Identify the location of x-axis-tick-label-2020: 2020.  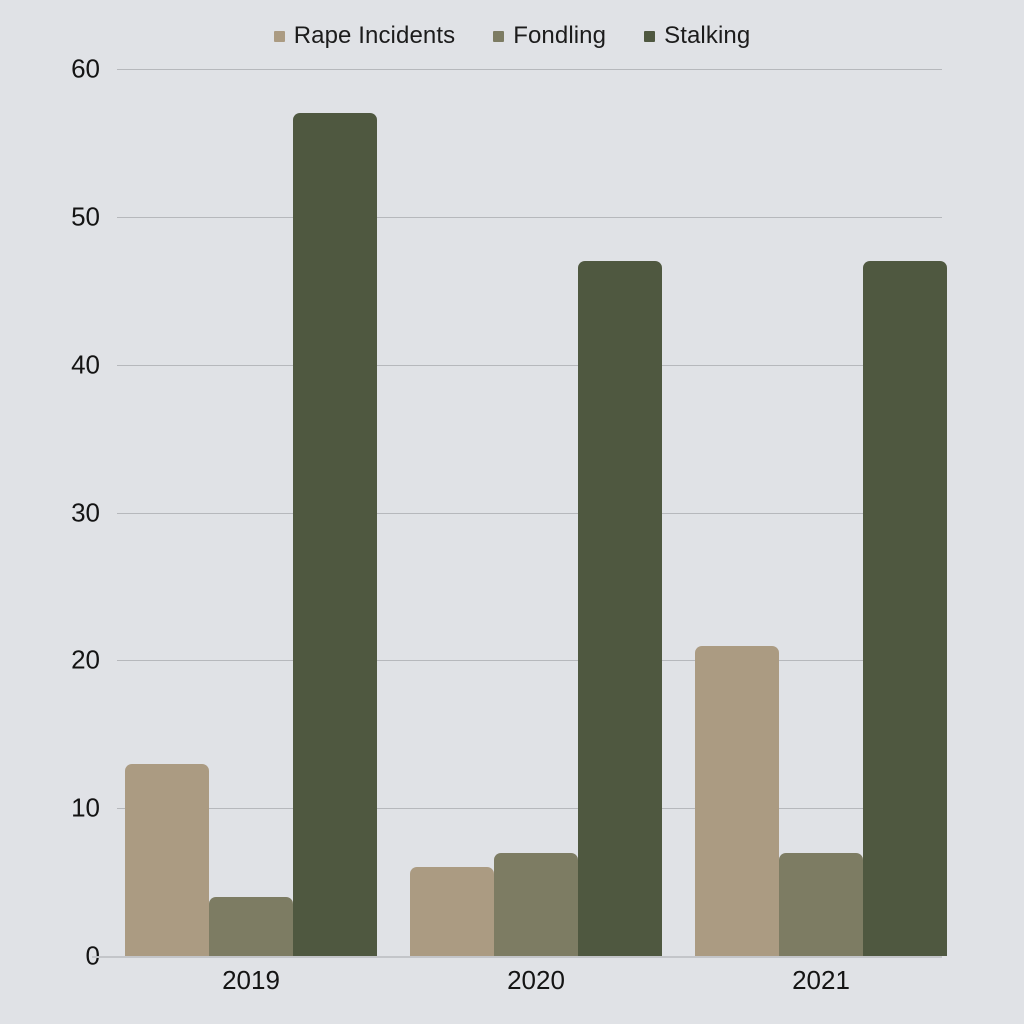
(536, 980).